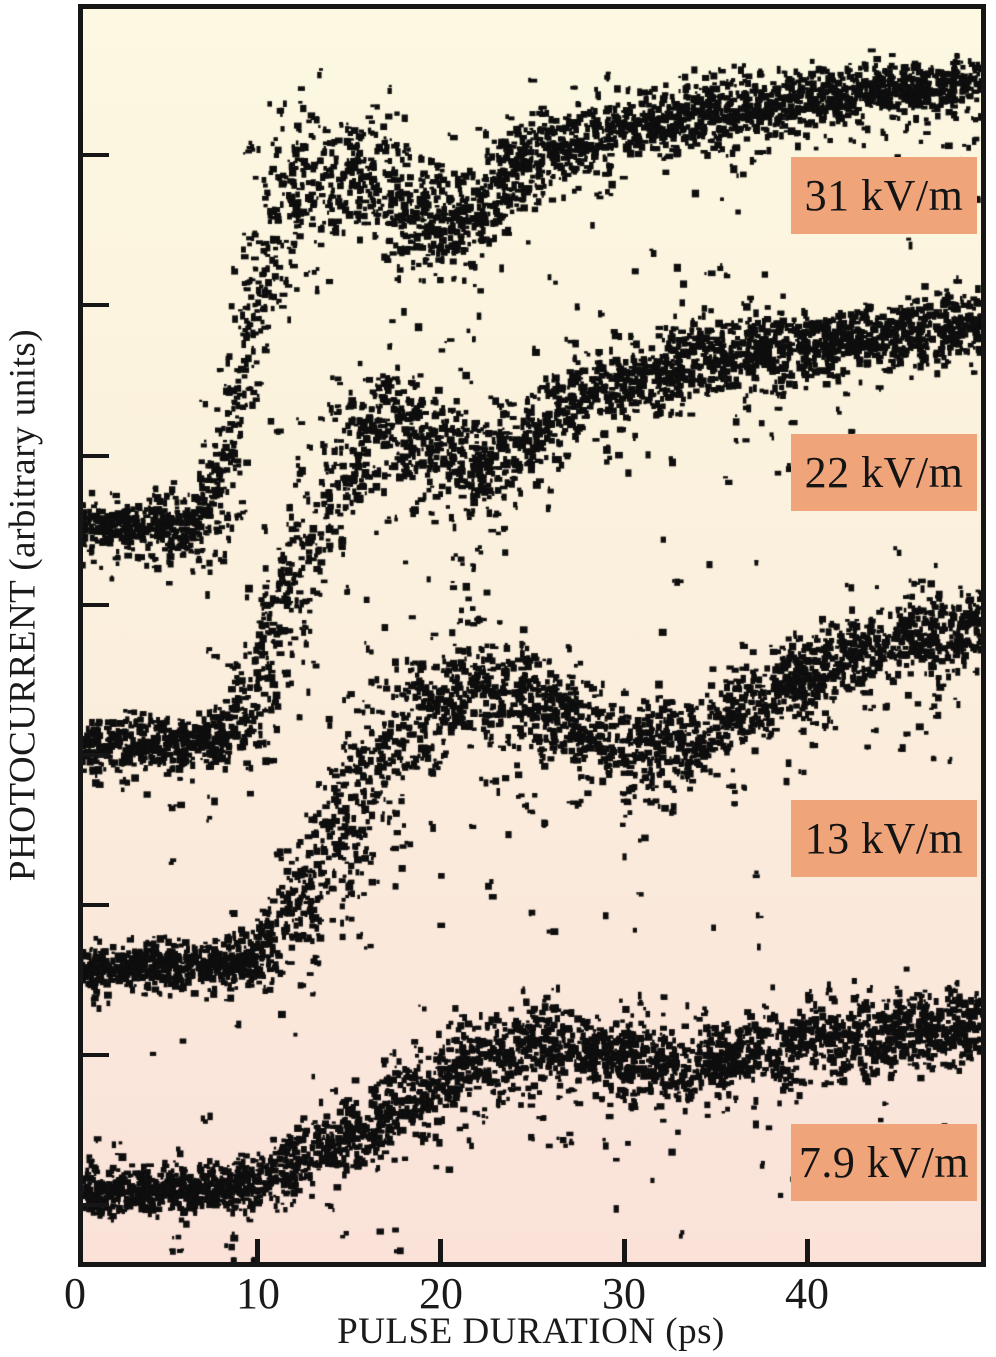 This screenshot has width=996, height=1357. I want to click on x-axis-title: PULSE DURATION (ps), so click(531, 1331).